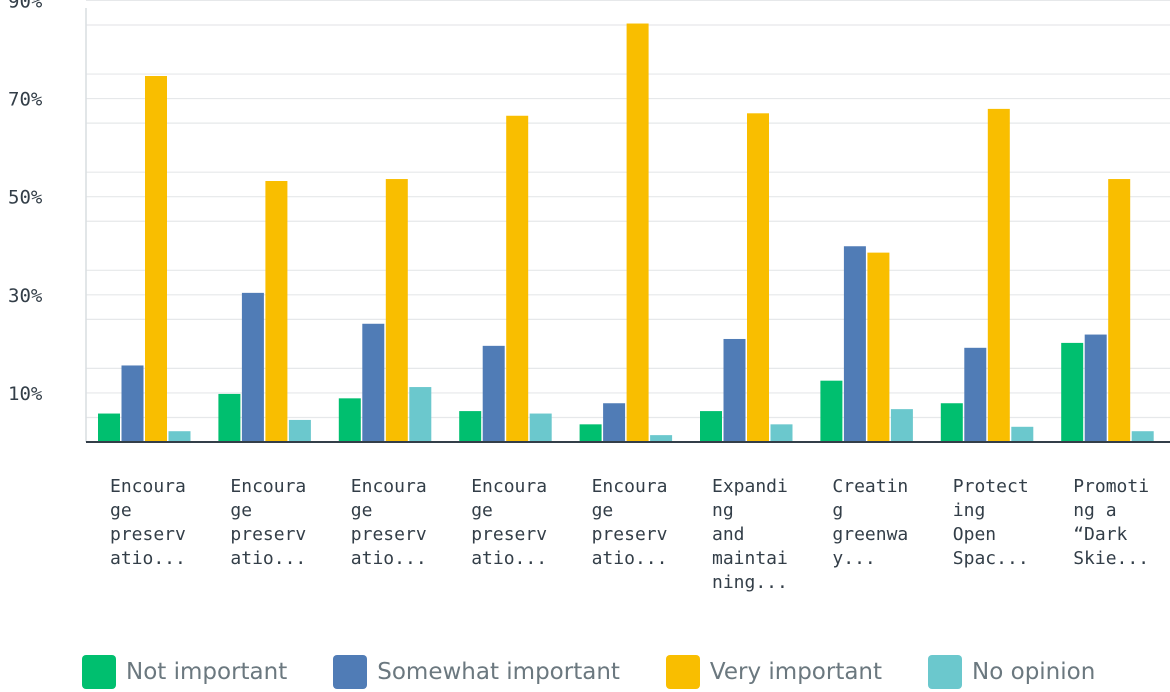 This screenshot has height=692, width=1170. I want to click on legend-item: No opinion, so click(1011, 672).